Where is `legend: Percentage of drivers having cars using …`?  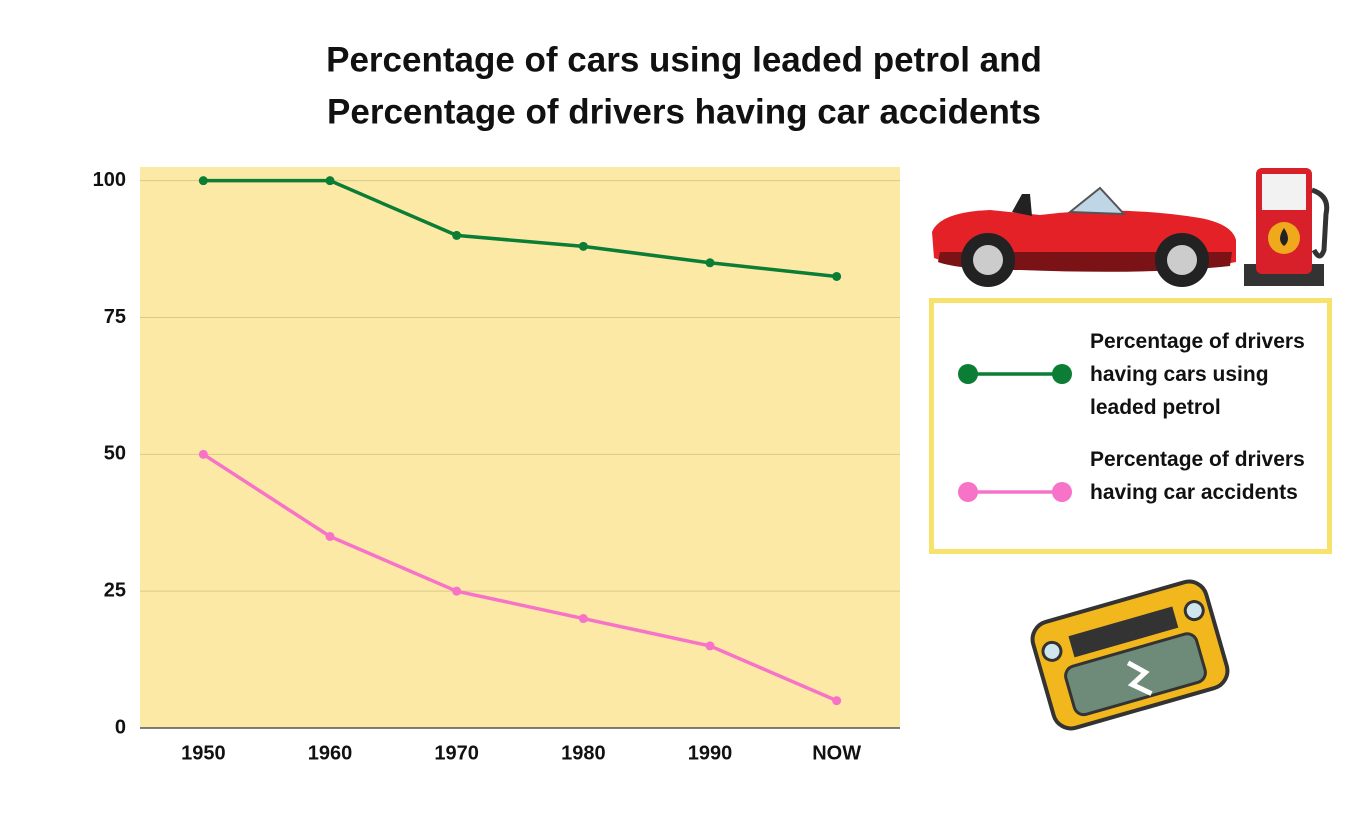 legend: Percentage of drivers having cars using … is located at coordinates (1130, 426).